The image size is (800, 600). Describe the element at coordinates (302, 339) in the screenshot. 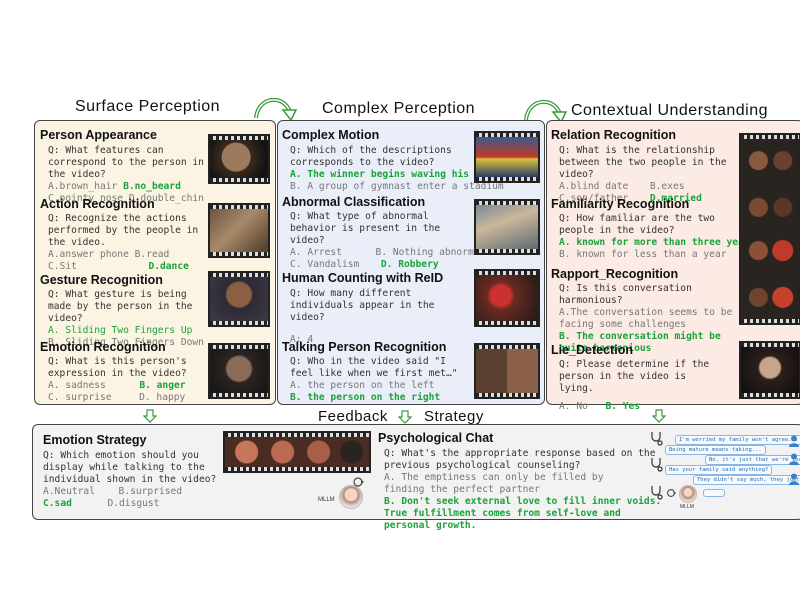

I see `answer-text: A: 4` at that location.